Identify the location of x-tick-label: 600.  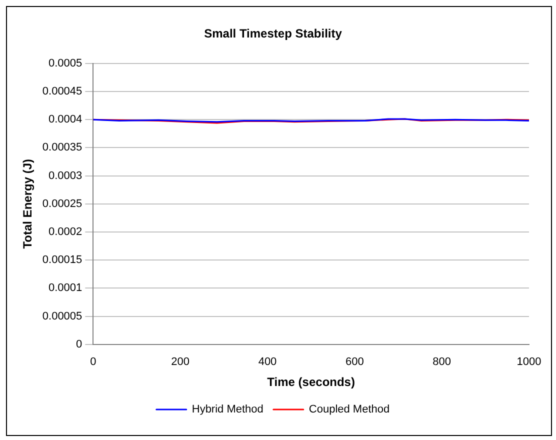
(354, 362).